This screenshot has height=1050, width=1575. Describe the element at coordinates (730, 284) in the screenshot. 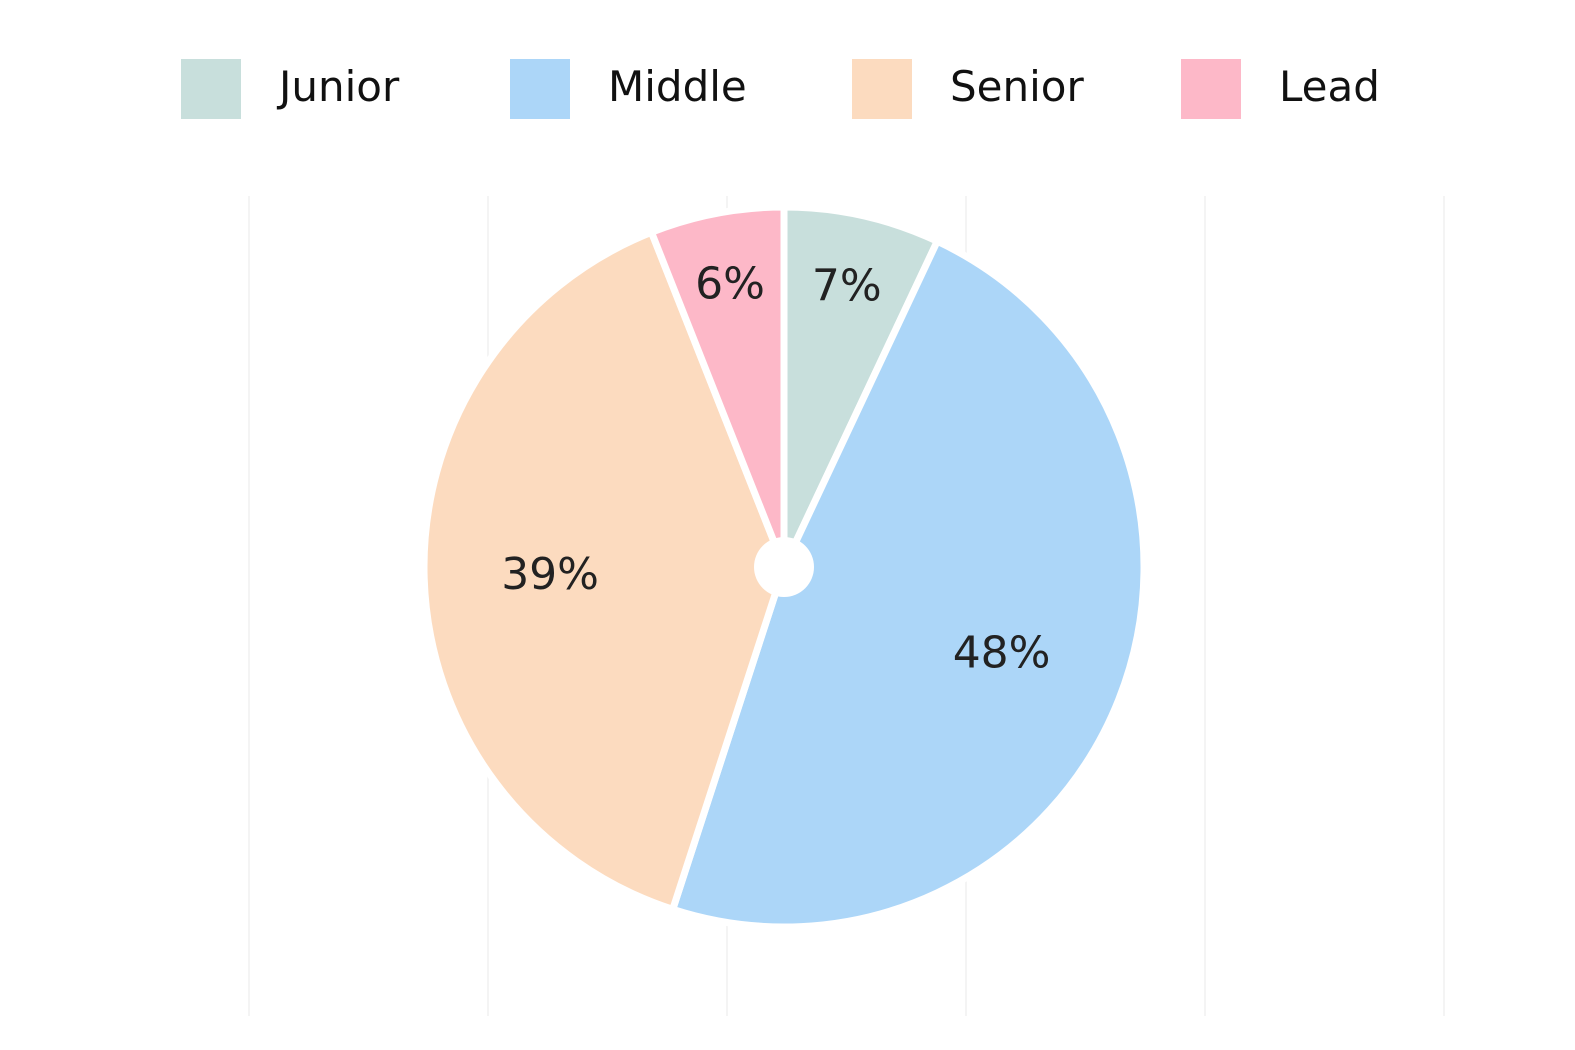

I see `slice-label-lead: 6%` at that location.